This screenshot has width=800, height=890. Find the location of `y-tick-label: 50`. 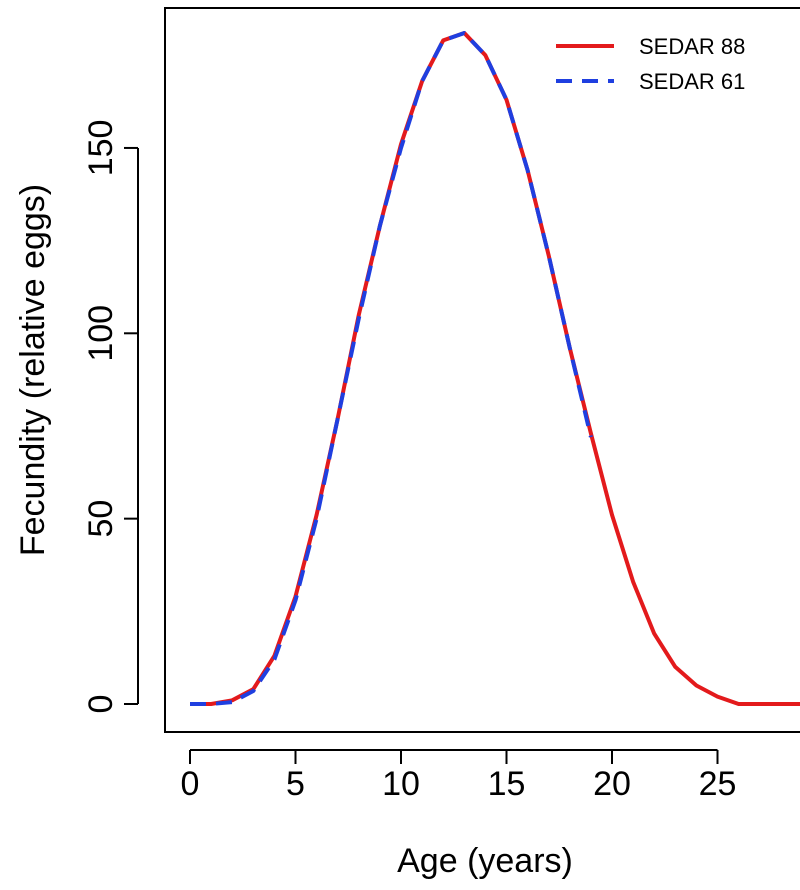

y-tick-label: 50 is located at coordinates (101, 519).